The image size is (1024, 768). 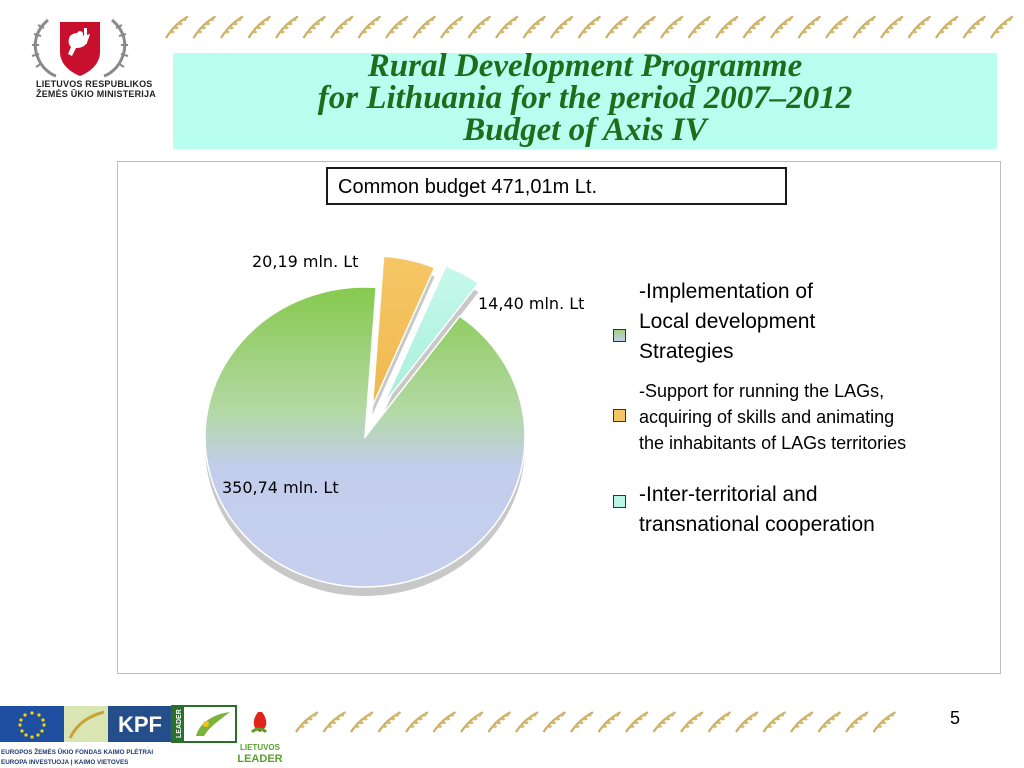 I want to click on common-budget-note: Common budget 471,01m Lt., so click(x=556, y=186).